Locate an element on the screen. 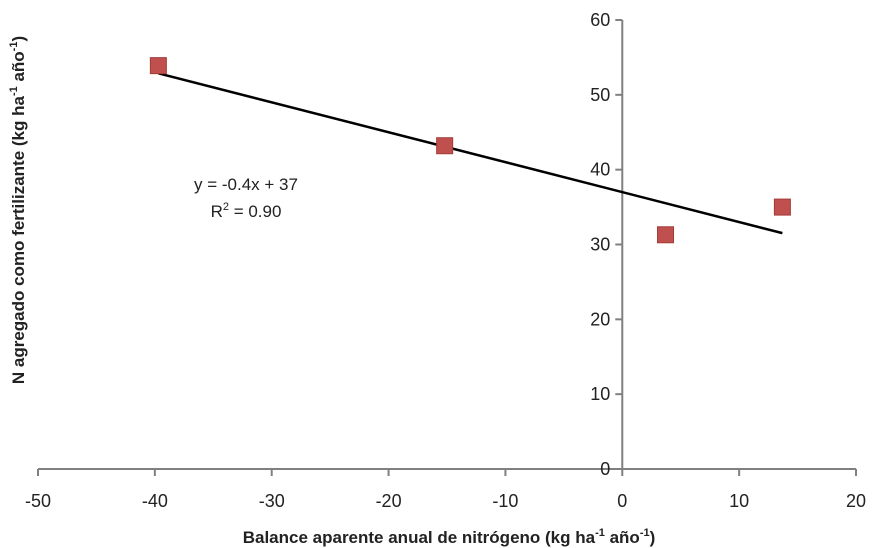 Image resolution: width=873 pixels, height=548 pixels. x-tick-label: 20 is located at coordinates (856, 501).